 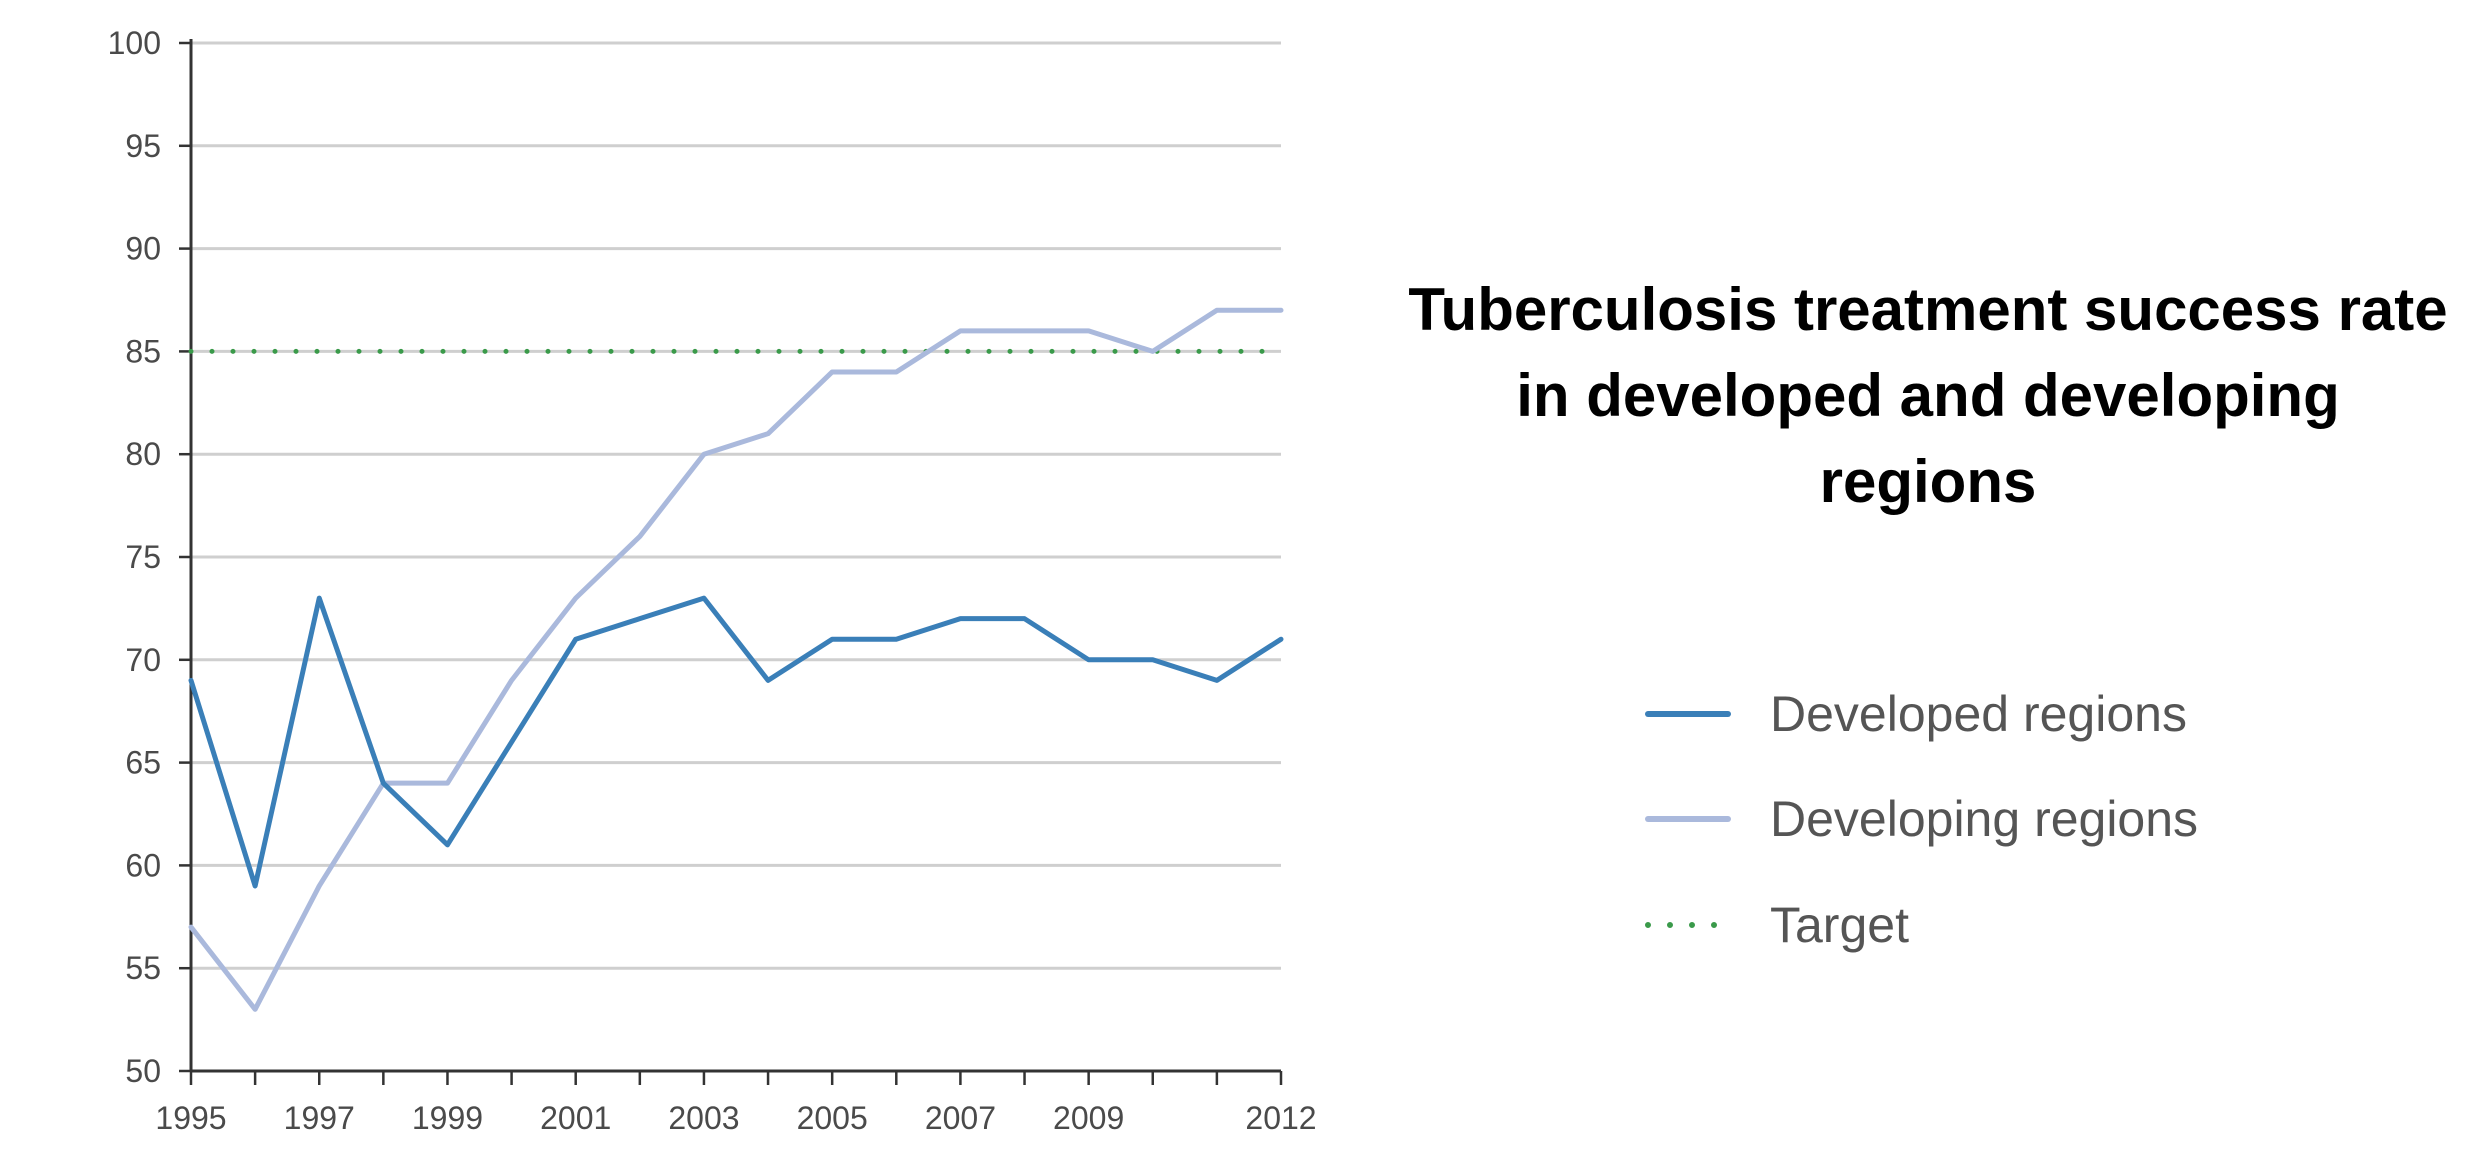 What do you see at coordinates (832, 1118) in the screenshot?
I see `x-tick-label: 2005` at bounding box center [832, 1118].